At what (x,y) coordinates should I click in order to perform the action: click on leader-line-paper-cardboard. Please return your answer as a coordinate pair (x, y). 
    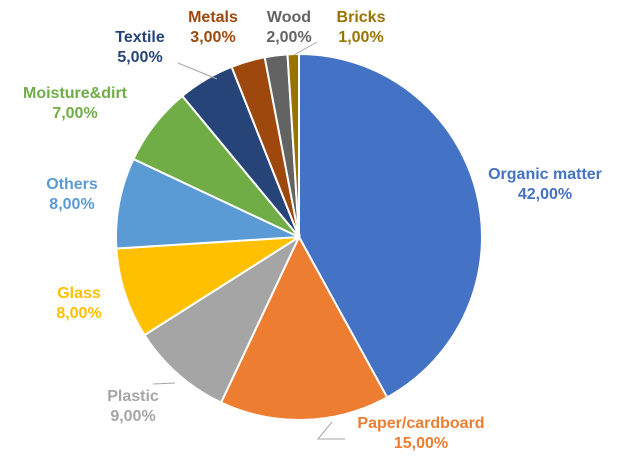
    Looking at the image, I should click on (330, 430).